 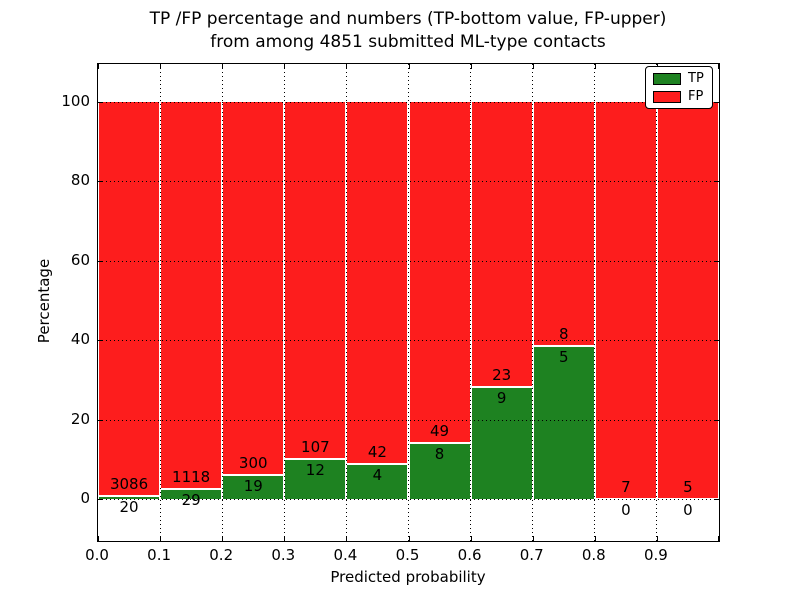 What do you see at coordinates (80, 180) in the screenshot?
I see `y-tick-label: 80` at bounding box center [80, 180].